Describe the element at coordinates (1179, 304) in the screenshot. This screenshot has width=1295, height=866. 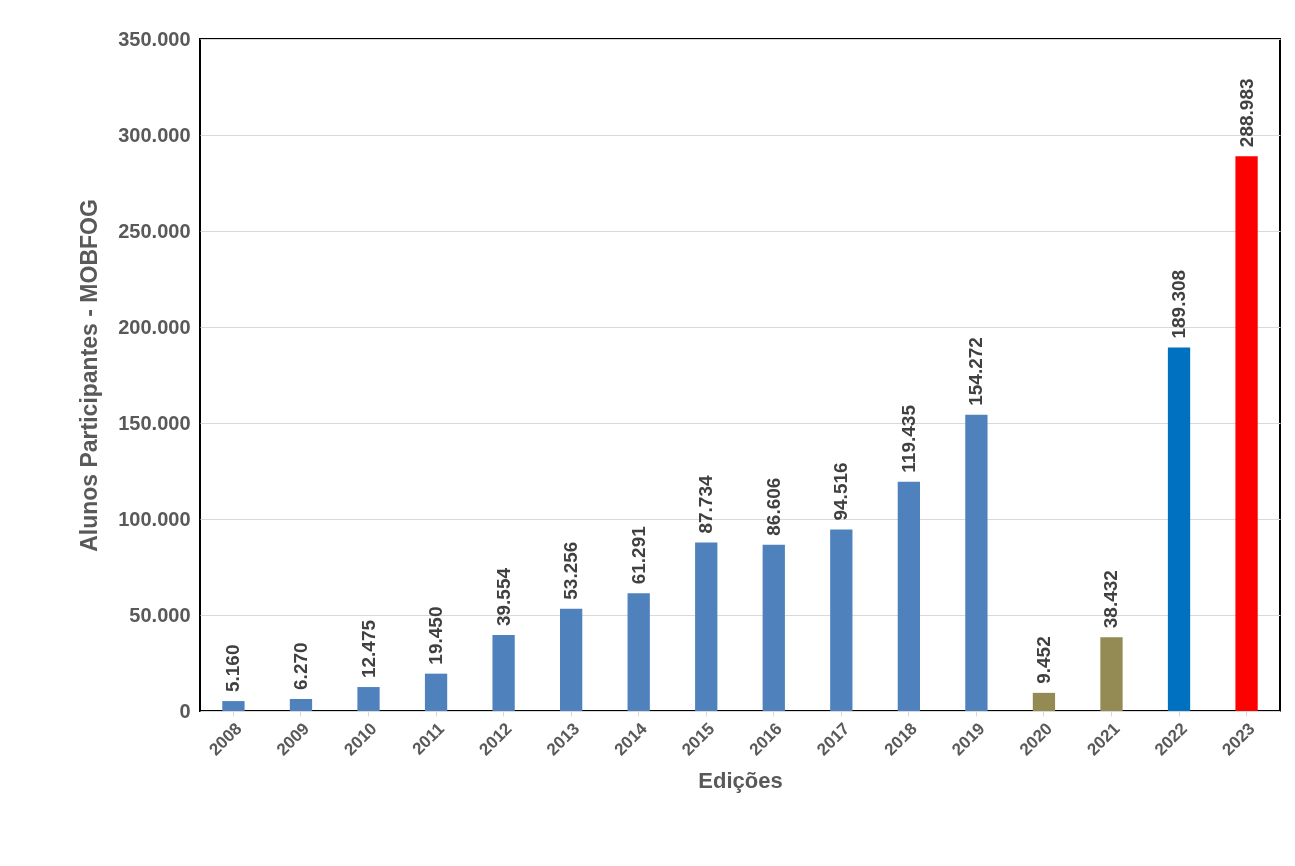
I see `data-label: 189.308` at that location.